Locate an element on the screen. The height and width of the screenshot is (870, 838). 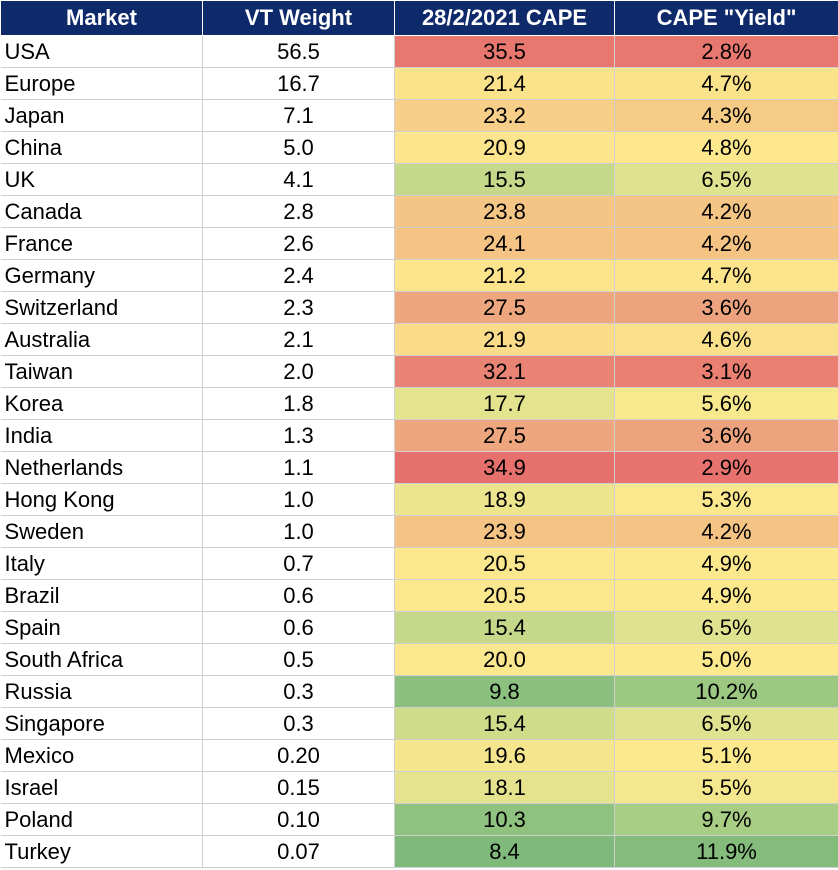
vt-weight-cell: 16.7 is located at coordinates (298, 83).